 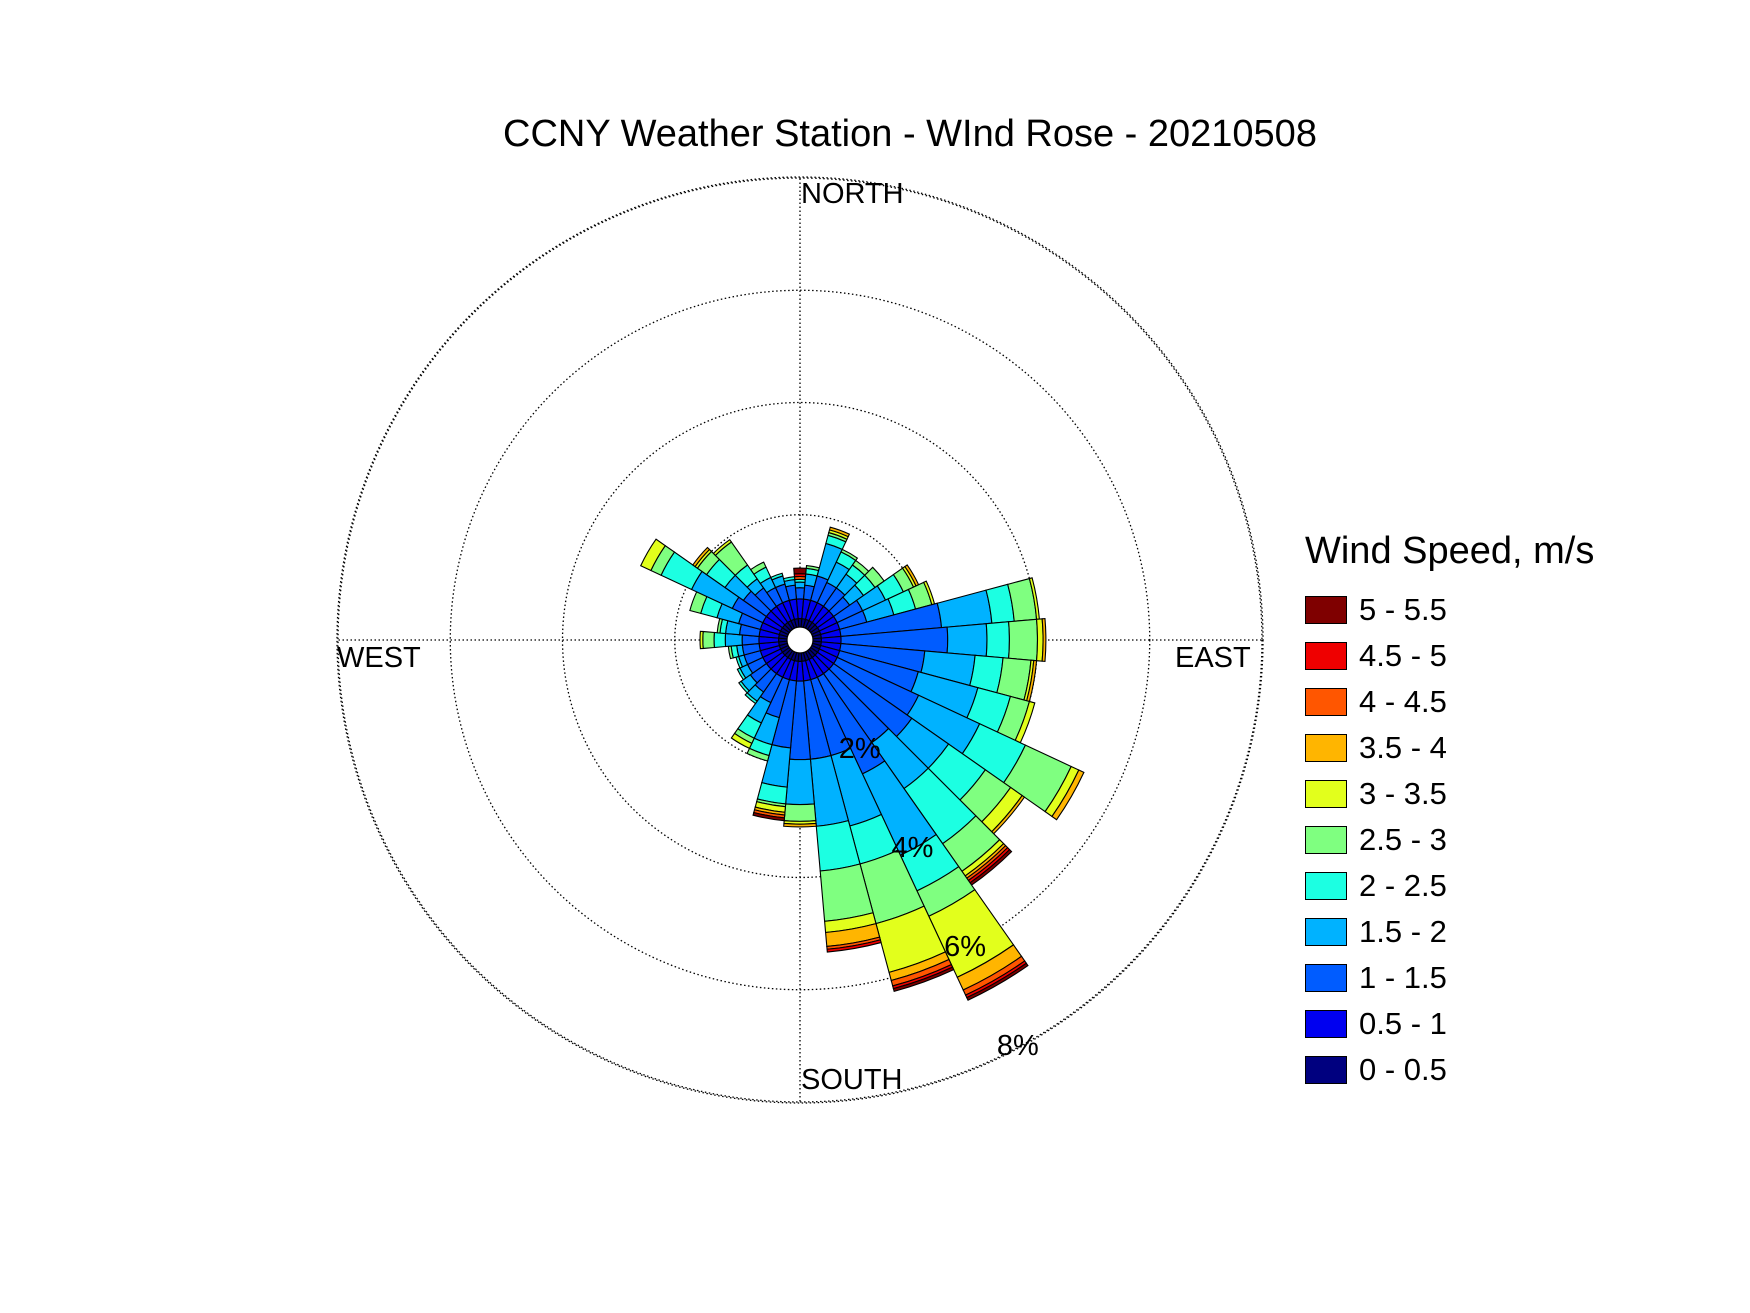 I want to click on legend-item: 2.5 - 3, so click(x=1449, y=840).